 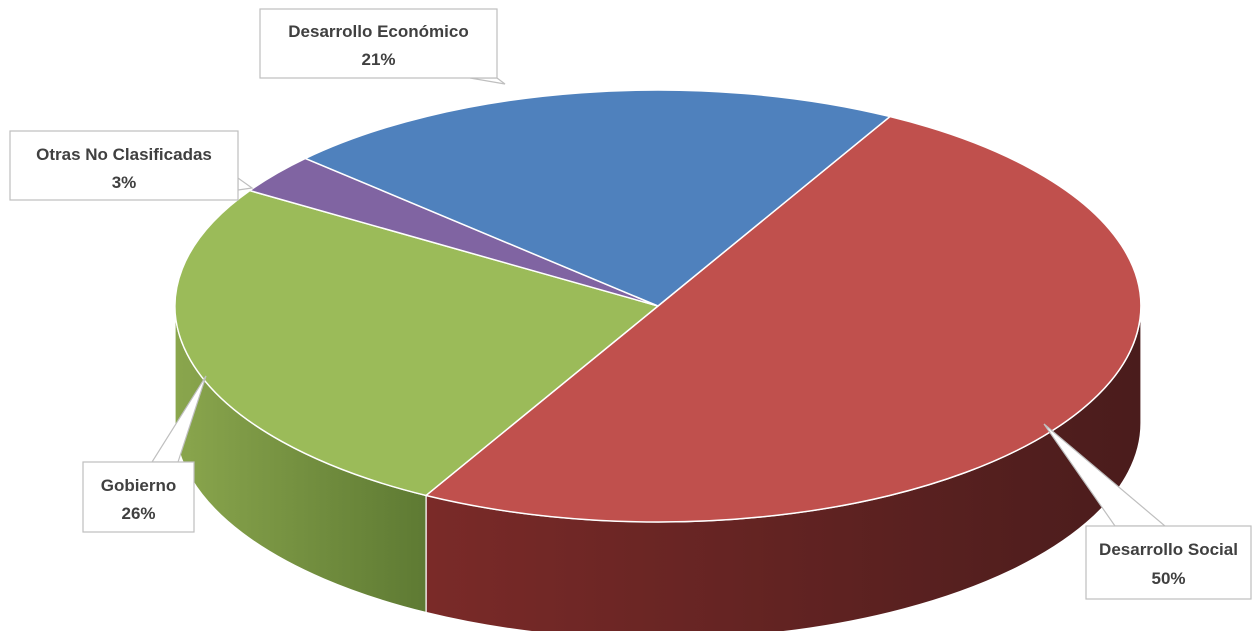 I want to click on label-otras-no-clasificadas: Otras No Clasificadas 3%, so click(x=131, y=165).